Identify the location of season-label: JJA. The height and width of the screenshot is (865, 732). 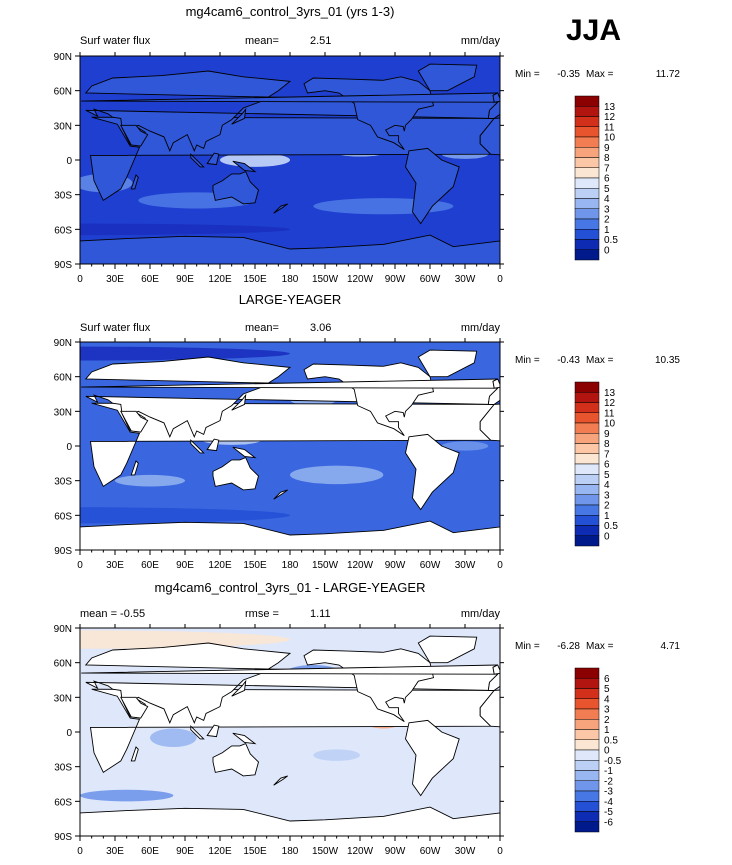
(594, 30).